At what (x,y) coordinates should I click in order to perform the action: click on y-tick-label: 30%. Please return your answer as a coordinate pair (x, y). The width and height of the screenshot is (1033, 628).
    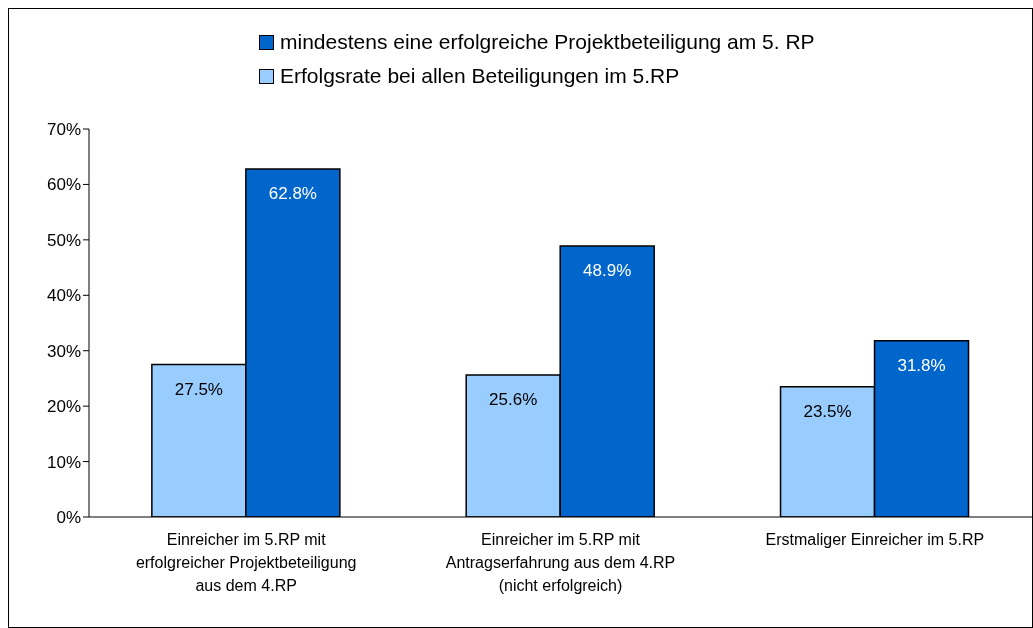
    Looking at the image, I should click on (63, 351).